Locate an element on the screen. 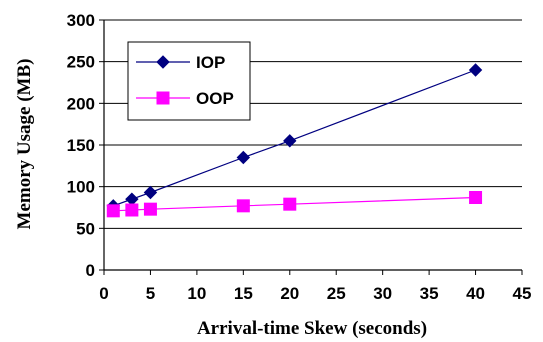 The height and width of the screenshot is (342, 543). y-tick-label: 200 is located at coordinates (81, 103).